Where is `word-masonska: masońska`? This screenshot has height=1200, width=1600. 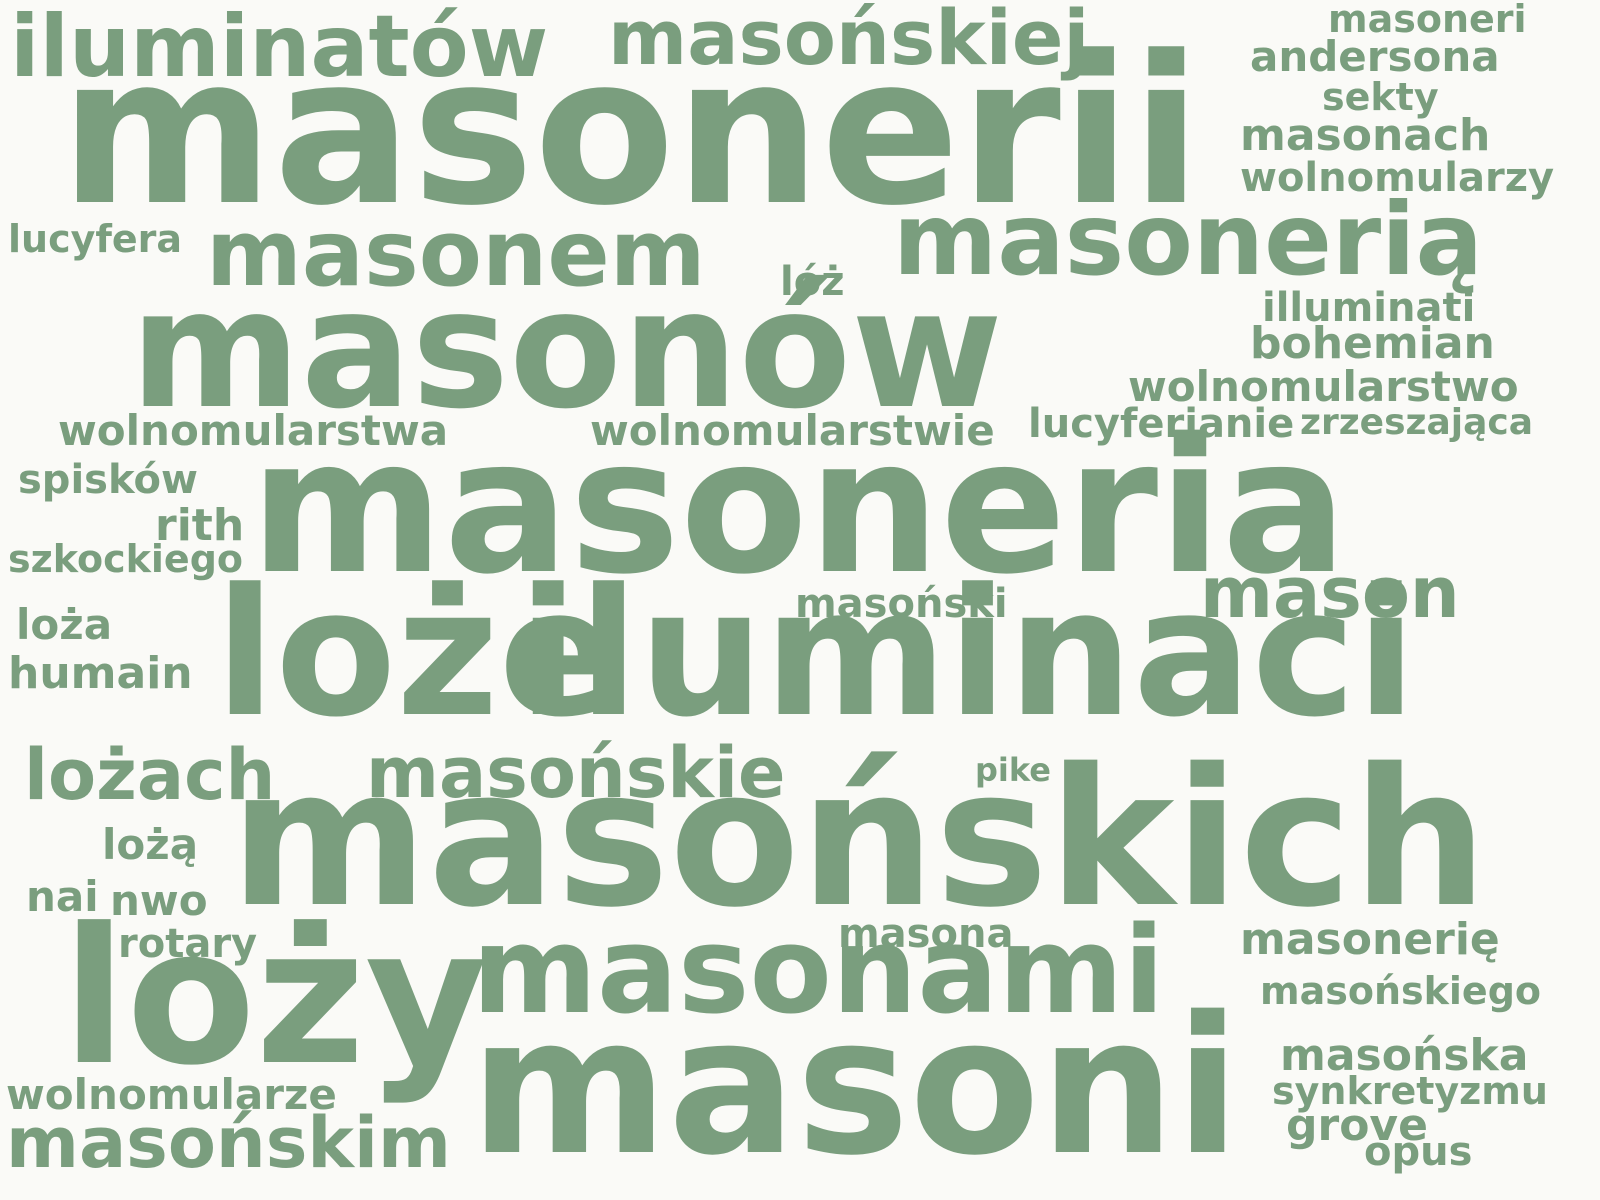 word-masonska: masońska is located at coordinates (1404, 1055).